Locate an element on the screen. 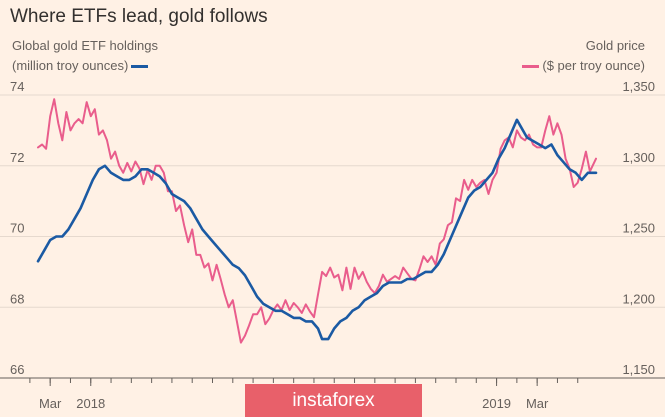 This screenshot has width=665, height=417. right-axis-tick-label: 1,150 is located at coordinates (638, 369).